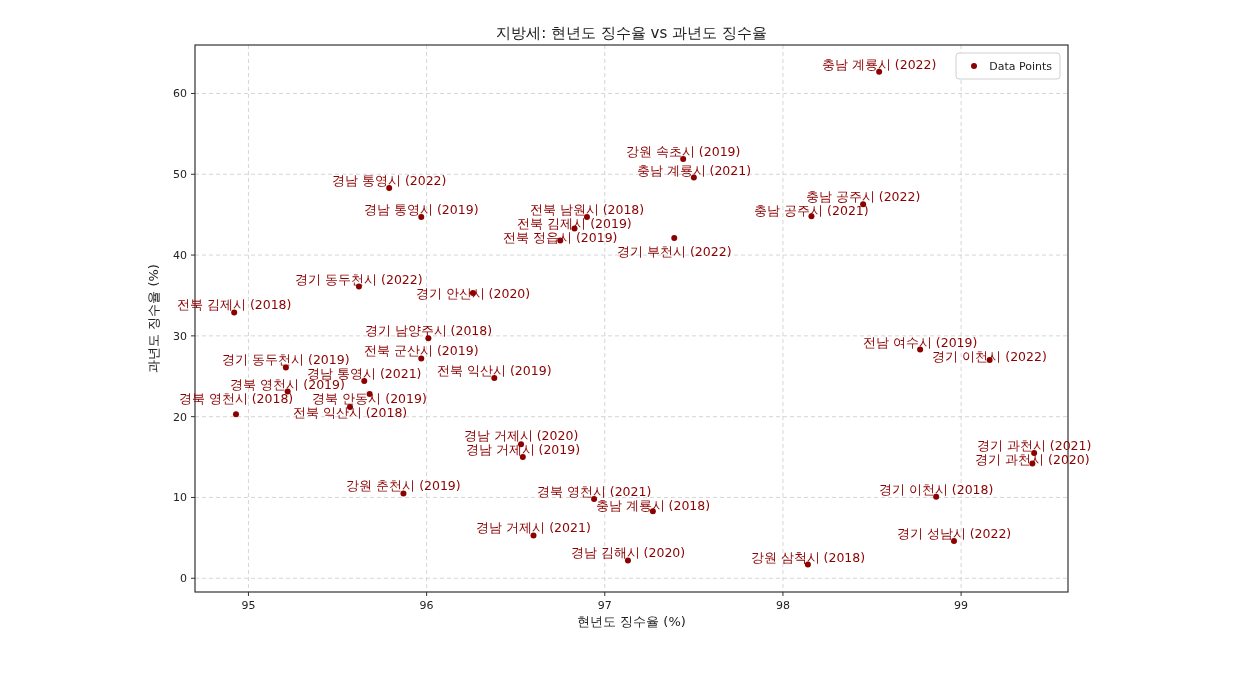 The height and width of the screenshot is (675, 1239). I want to click on annotation: 강원 삼척시 (2018), so click(808, 557).